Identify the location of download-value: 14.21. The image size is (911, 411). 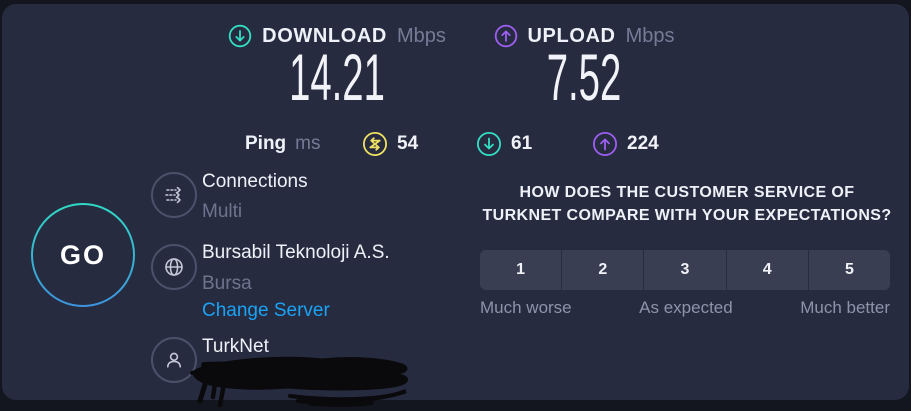
(337, 77).